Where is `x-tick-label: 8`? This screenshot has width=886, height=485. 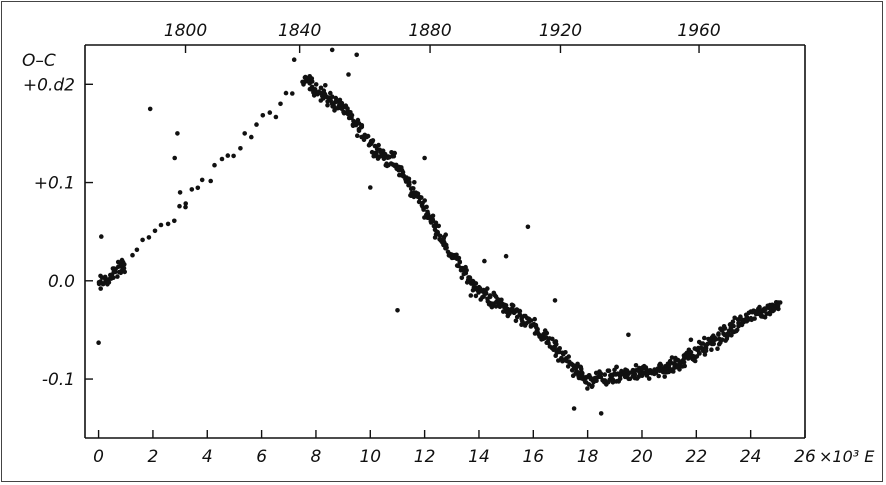
x-tick-label: 8 is located at coordinates (316, 457).